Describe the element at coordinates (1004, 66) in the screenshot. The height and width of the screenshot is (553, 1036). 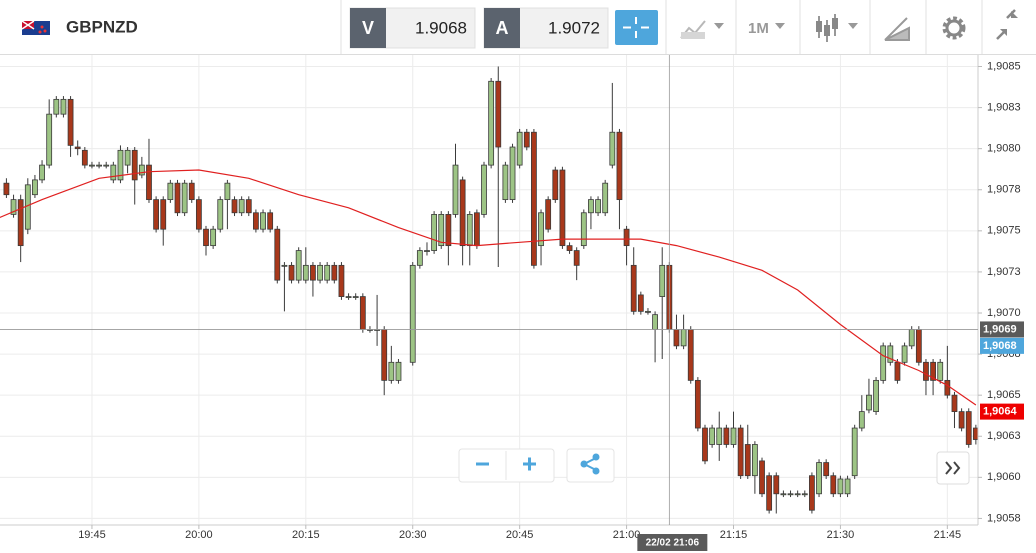
I see `y-tick-label: 1,9085` at that location.